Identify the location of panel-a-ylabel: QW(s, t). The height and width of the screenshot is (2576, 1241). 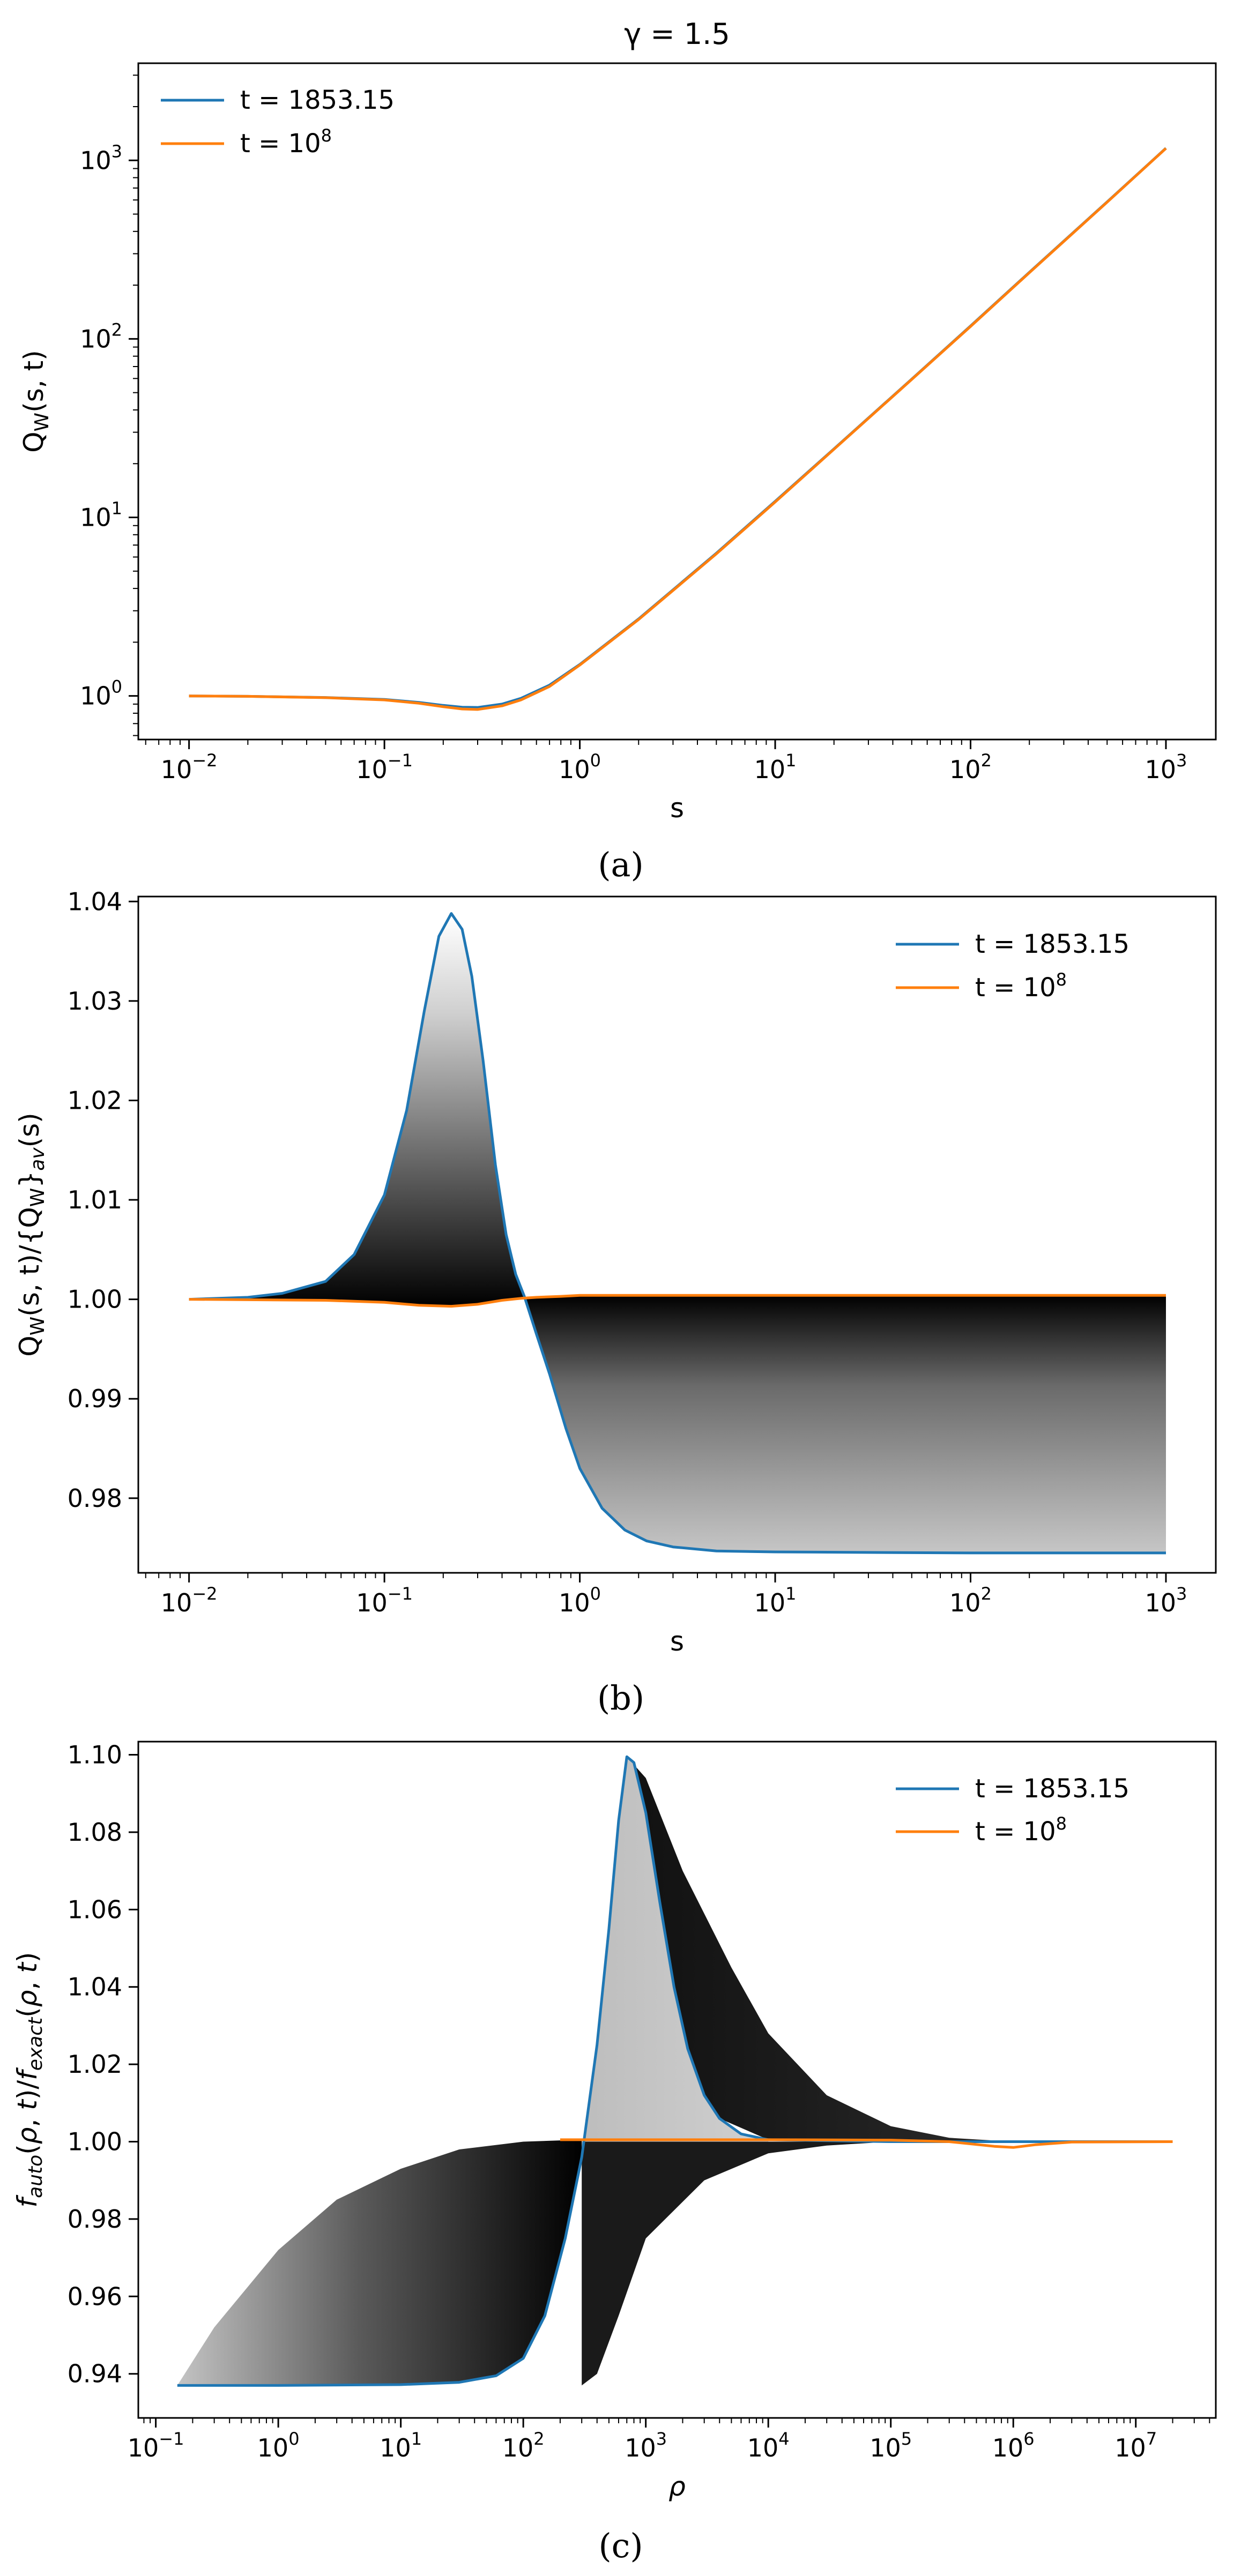
(35, 401).